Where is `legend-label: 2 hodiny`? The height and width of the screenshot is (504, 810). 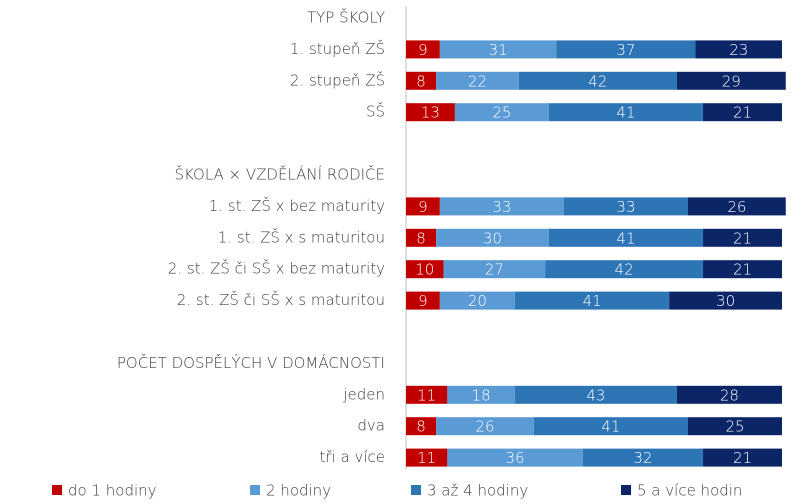 legend-label: 2 hodiny is located at coordinates (298, 491).